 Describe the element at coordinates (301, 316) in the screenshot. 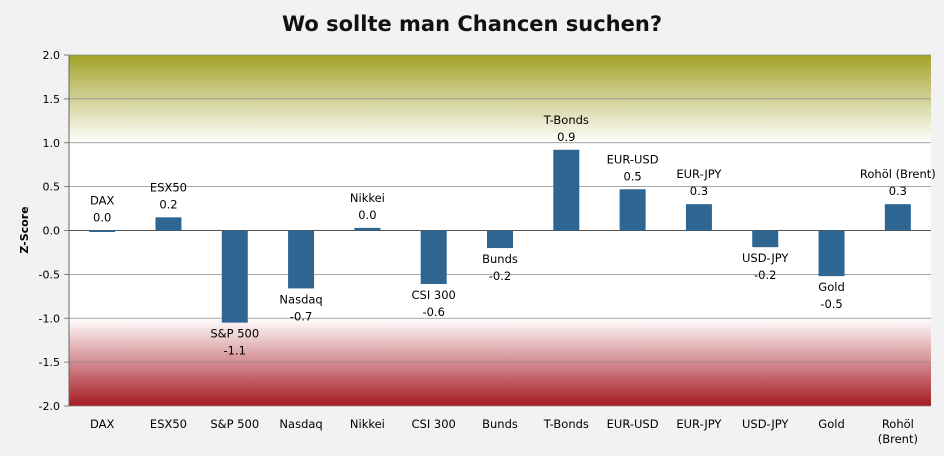

I see `data-label-value: -0.7` at that location.